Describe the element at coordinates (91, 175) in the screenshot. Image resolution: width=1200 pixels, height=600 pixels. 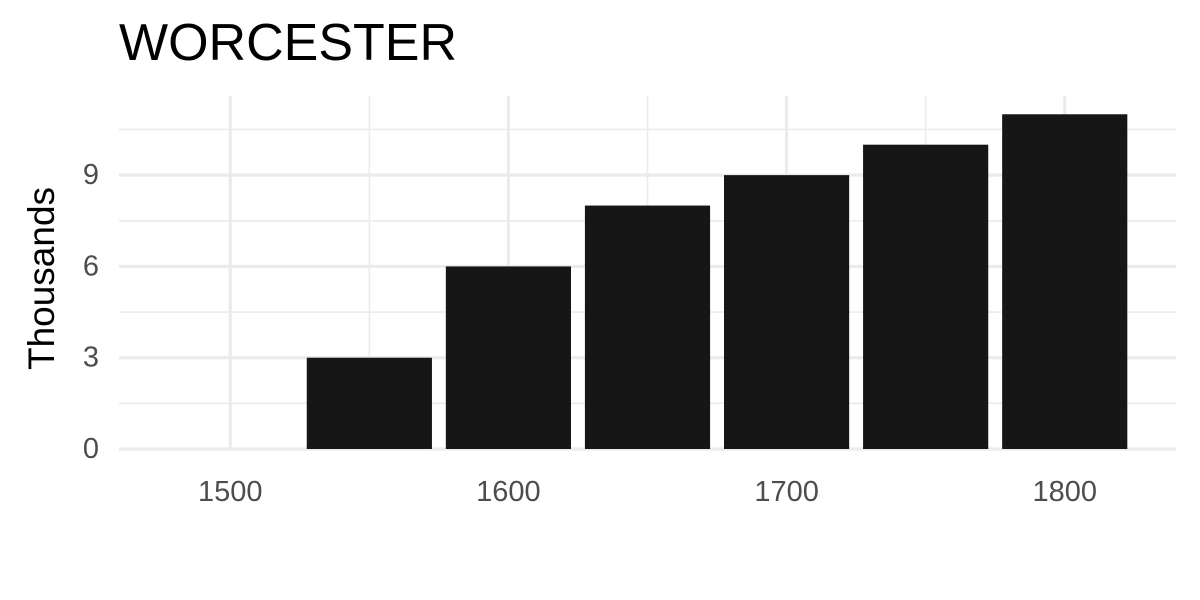
I see `y-tick-label: 9` at that location.